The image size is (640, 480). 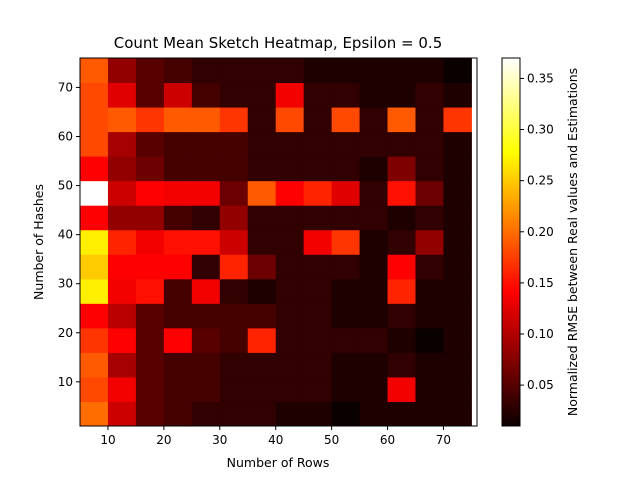 What do you see at coordinates (65, 382) in the screenshot?
I see `y-tick-label: 10` at bounding box center [65, 382].